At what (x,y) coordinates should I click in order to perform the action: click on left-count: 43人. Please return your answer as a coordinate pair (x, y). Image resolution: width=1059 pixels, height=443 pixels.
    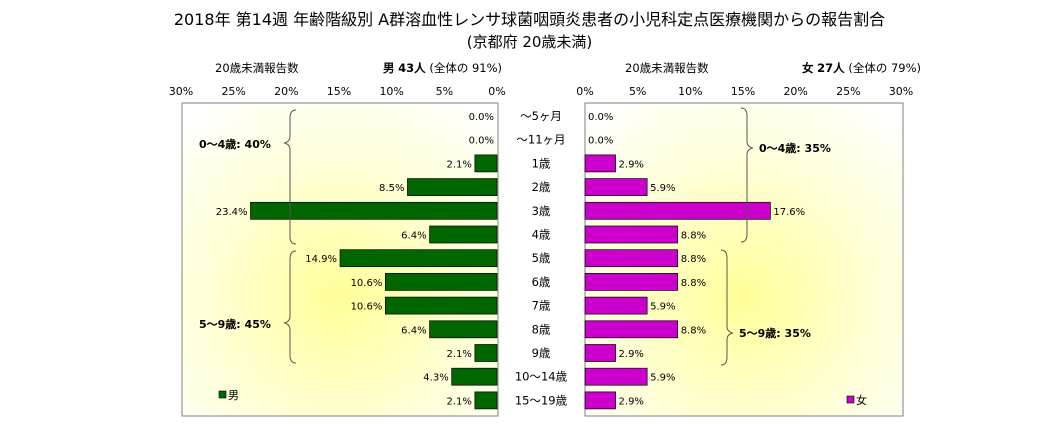
    Looking at the image, I should click on (412, 68).